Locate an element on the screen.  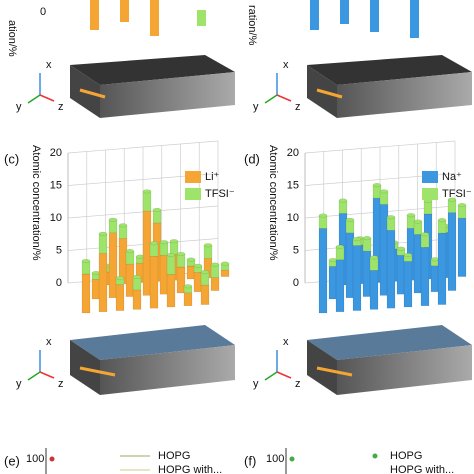
top-left-cropped: ation/% 0 is located at coordinates (106, 28).